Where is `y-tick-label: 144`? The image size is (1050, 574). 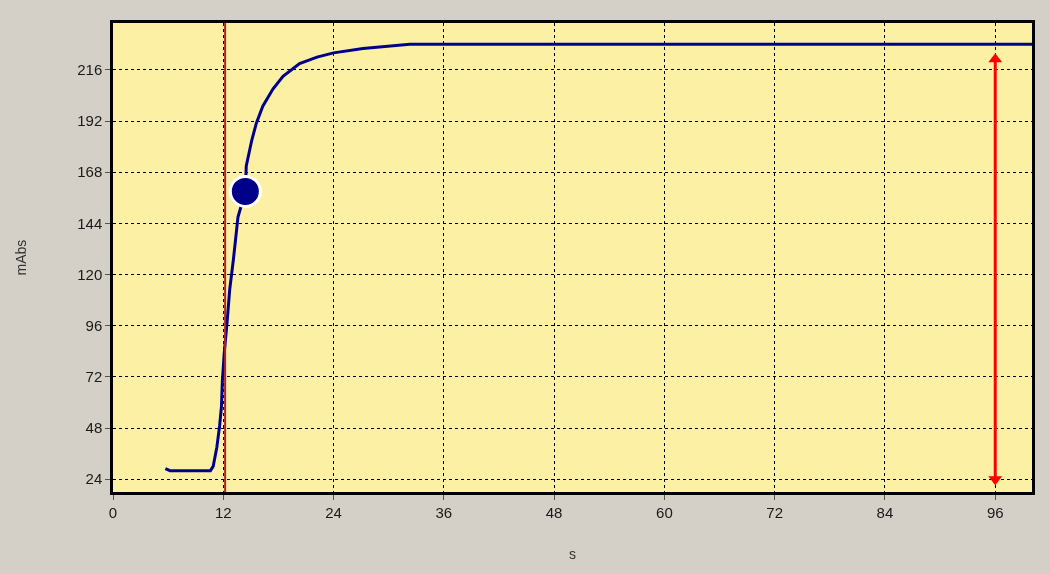 y-tick-label: 144 is located at coordinates (90, 223).